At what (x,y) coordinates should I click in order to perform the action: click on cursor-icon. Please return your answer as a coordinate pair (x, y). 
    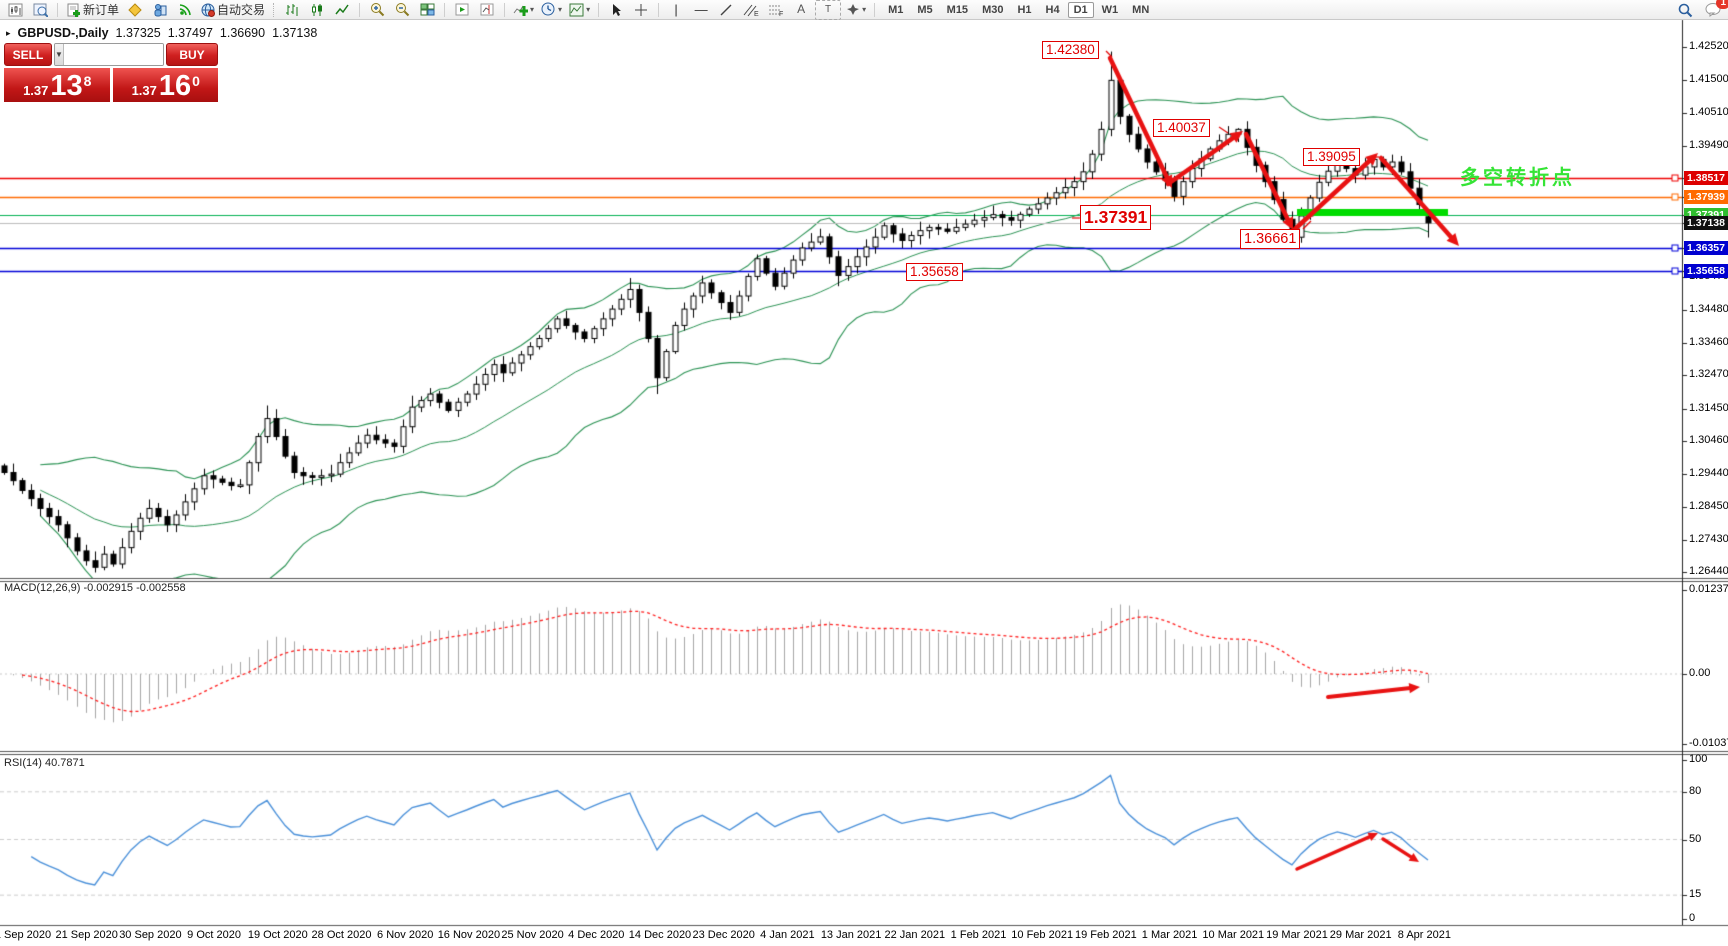
    Looking at the image, I should click on (616, 10).